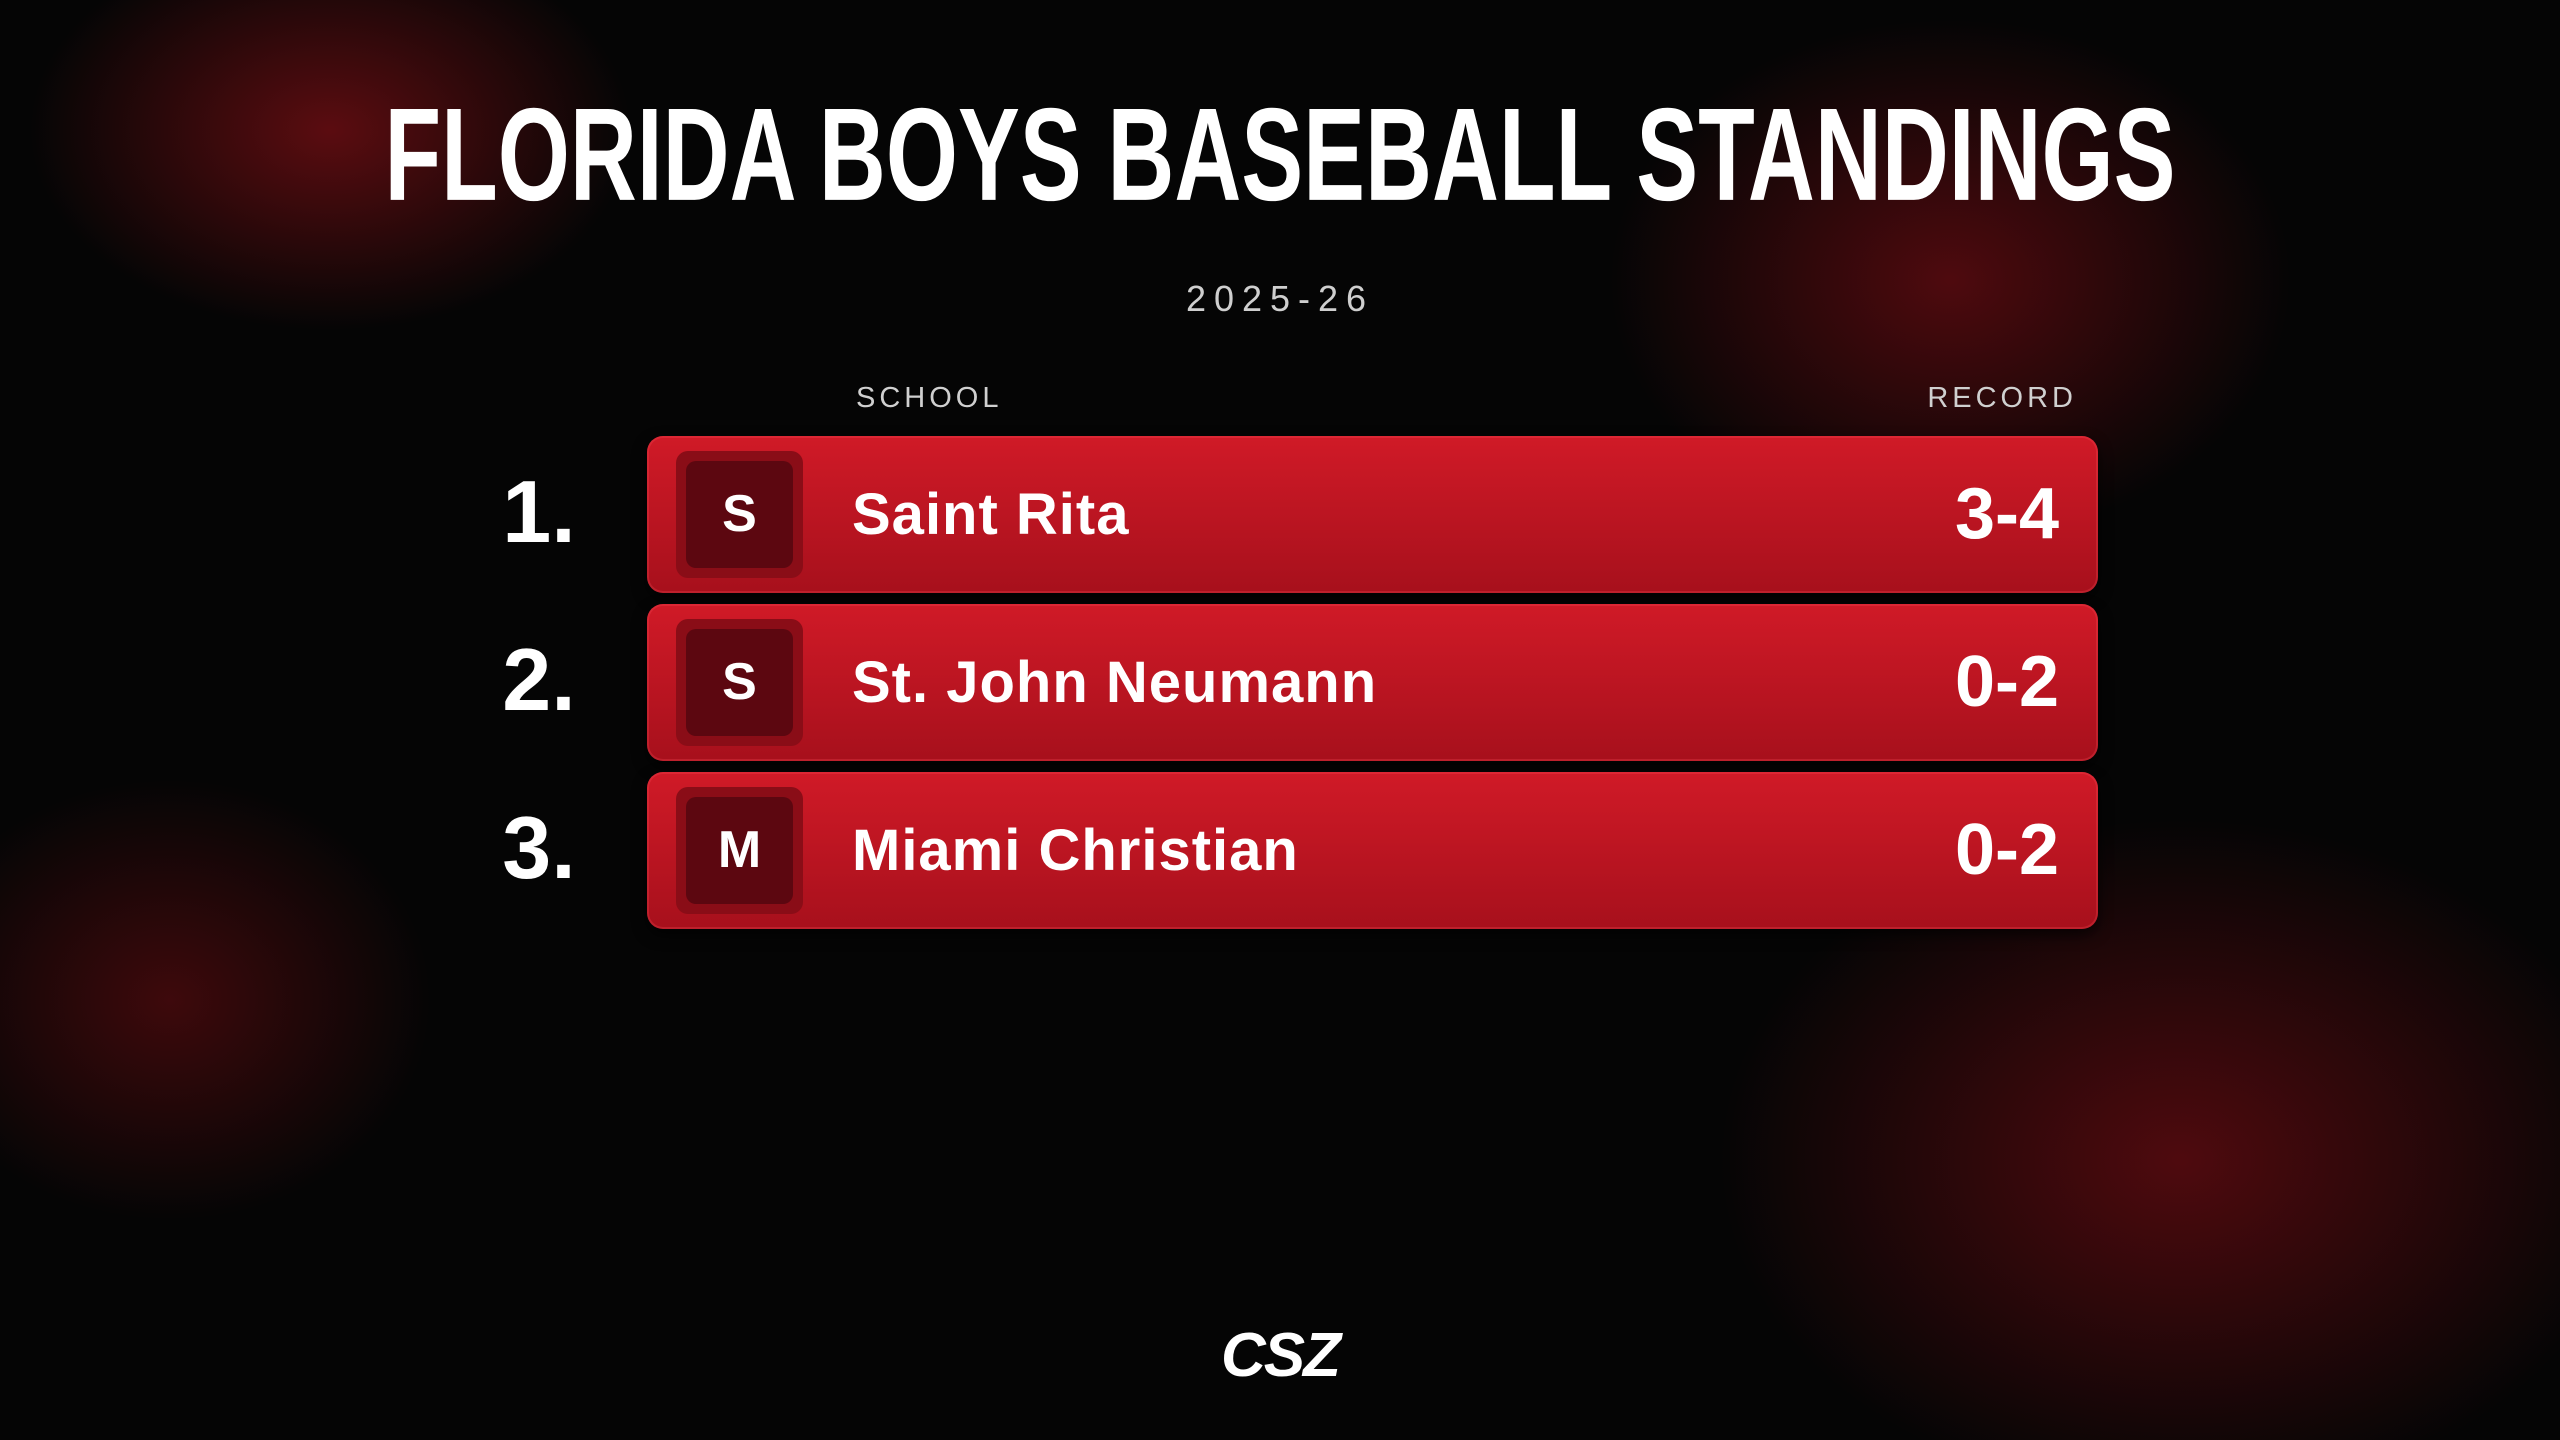 Image resolution: width=2560 pixels, height=1440 pixels. I want to click on school-name: Miami Christian, so click(1075, 850).